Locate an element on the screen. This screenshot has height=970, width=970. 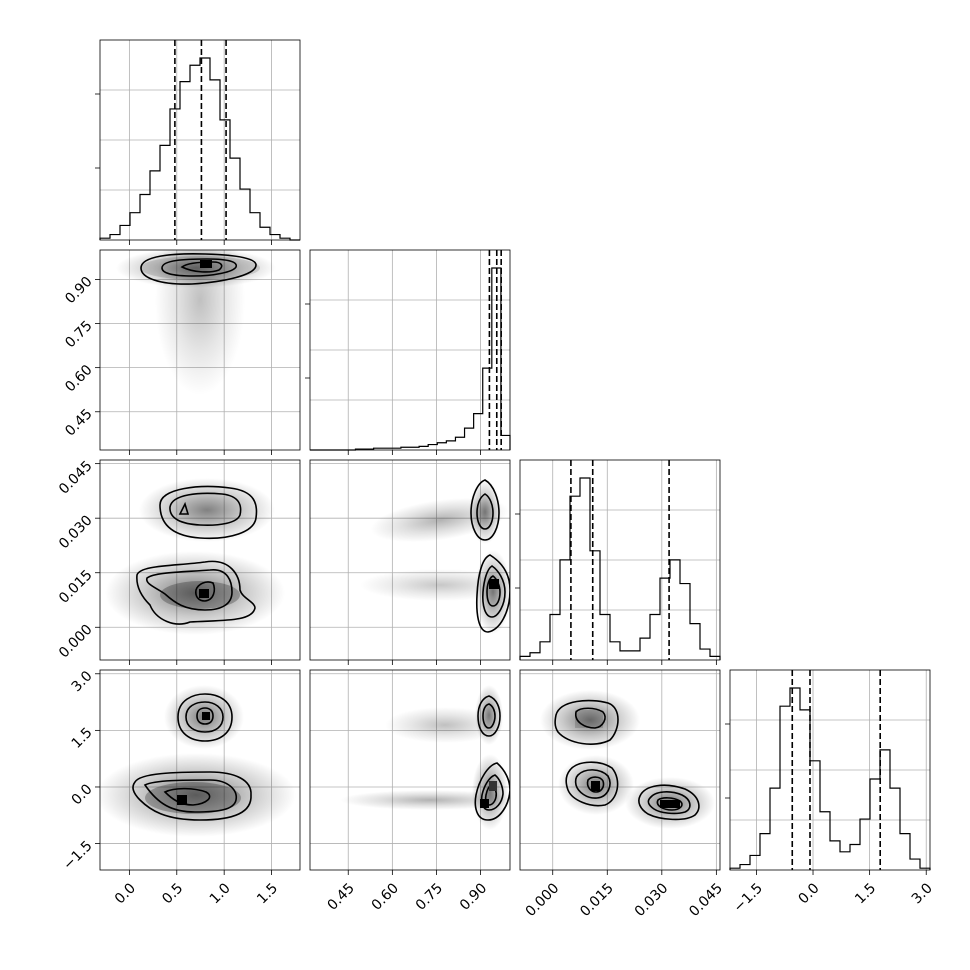
contour-inner is located at coordinates (201, 267).